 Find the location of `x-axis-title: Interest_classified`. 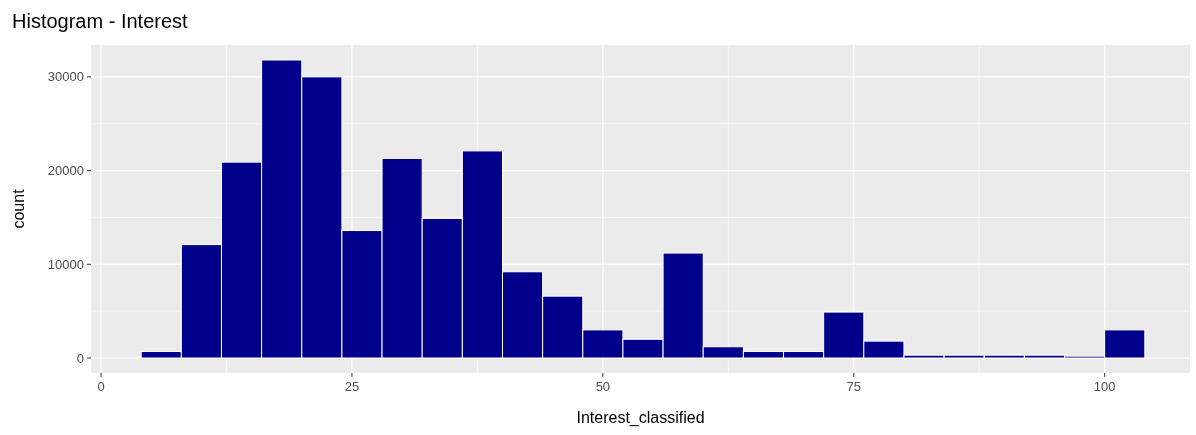

x-axis-title: Interest_classified is located at coordinates (640, 418).